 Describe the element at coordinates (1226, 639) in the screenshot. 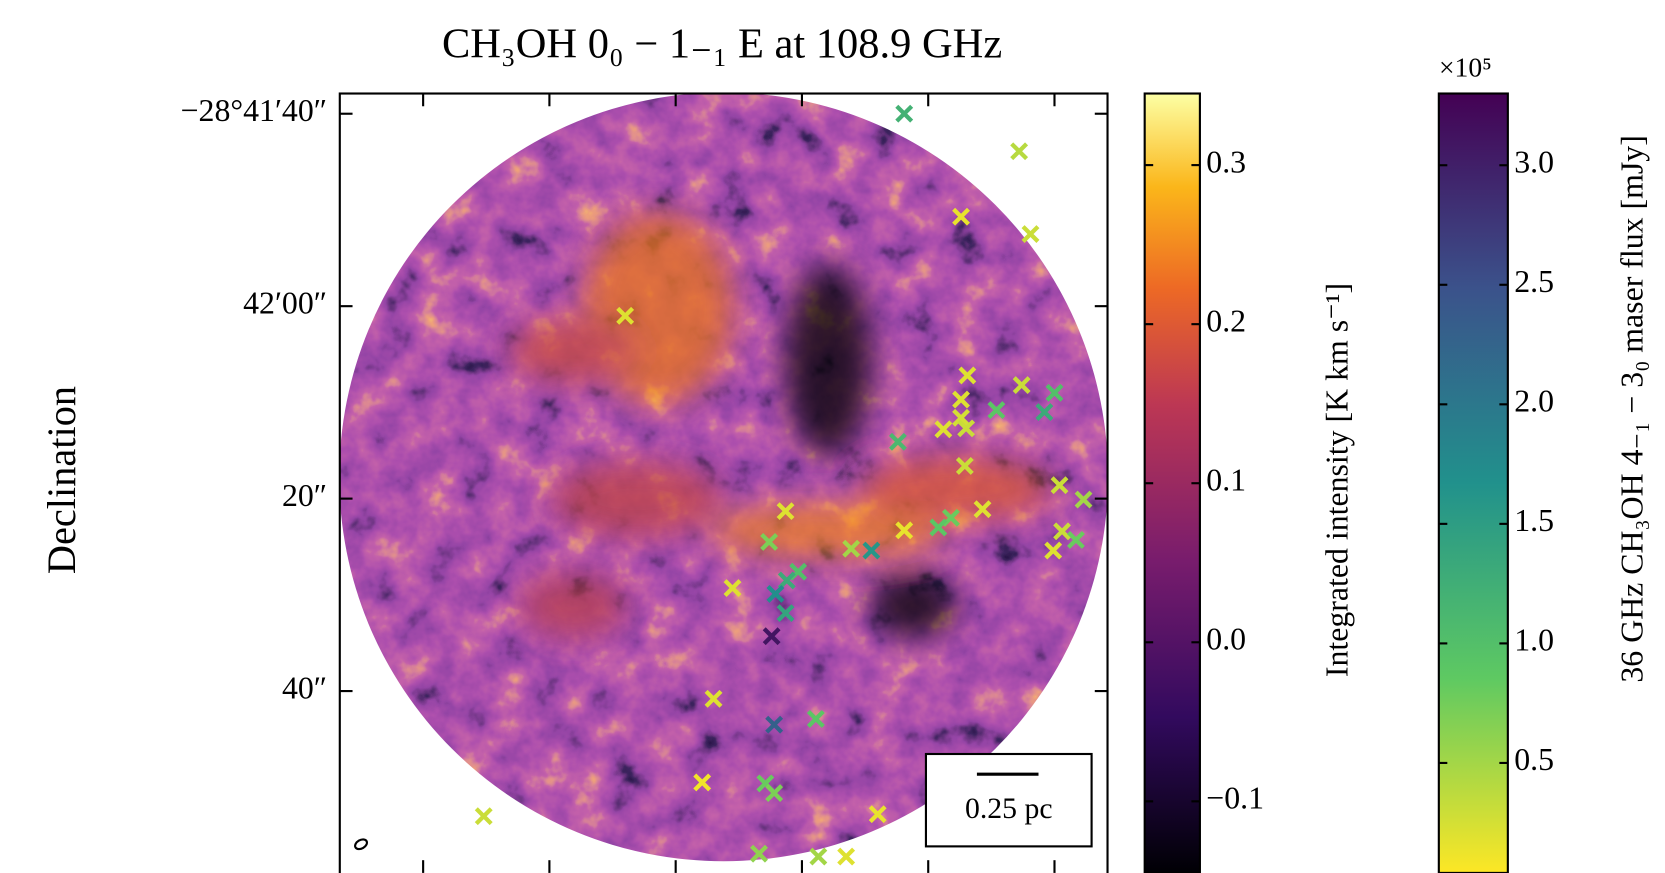

I see `colorbar-tick-label: 0.0` at that location.